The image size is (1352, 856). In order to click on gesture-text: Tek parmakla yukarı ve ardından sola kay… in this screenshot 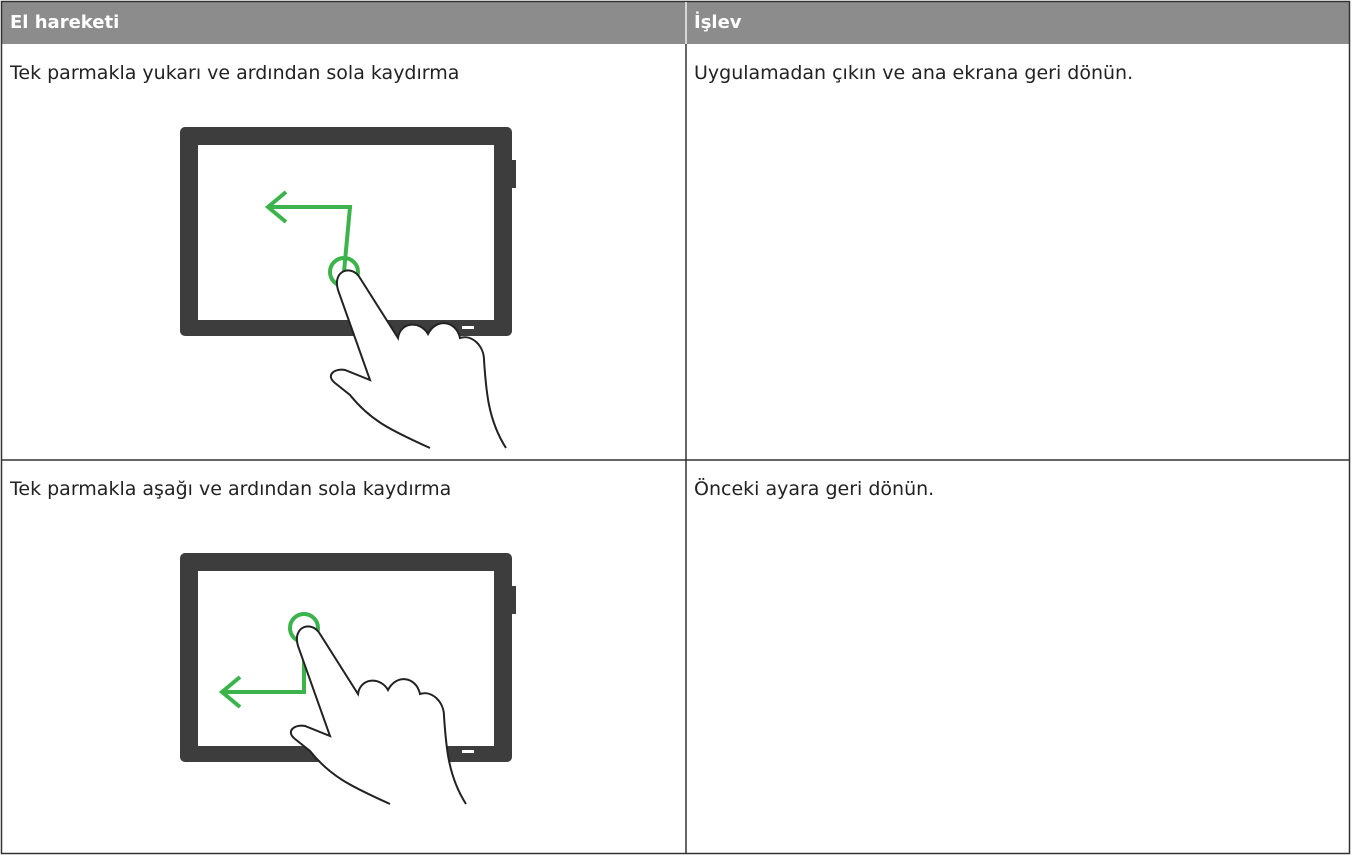, I will do `click(235, 73)`.